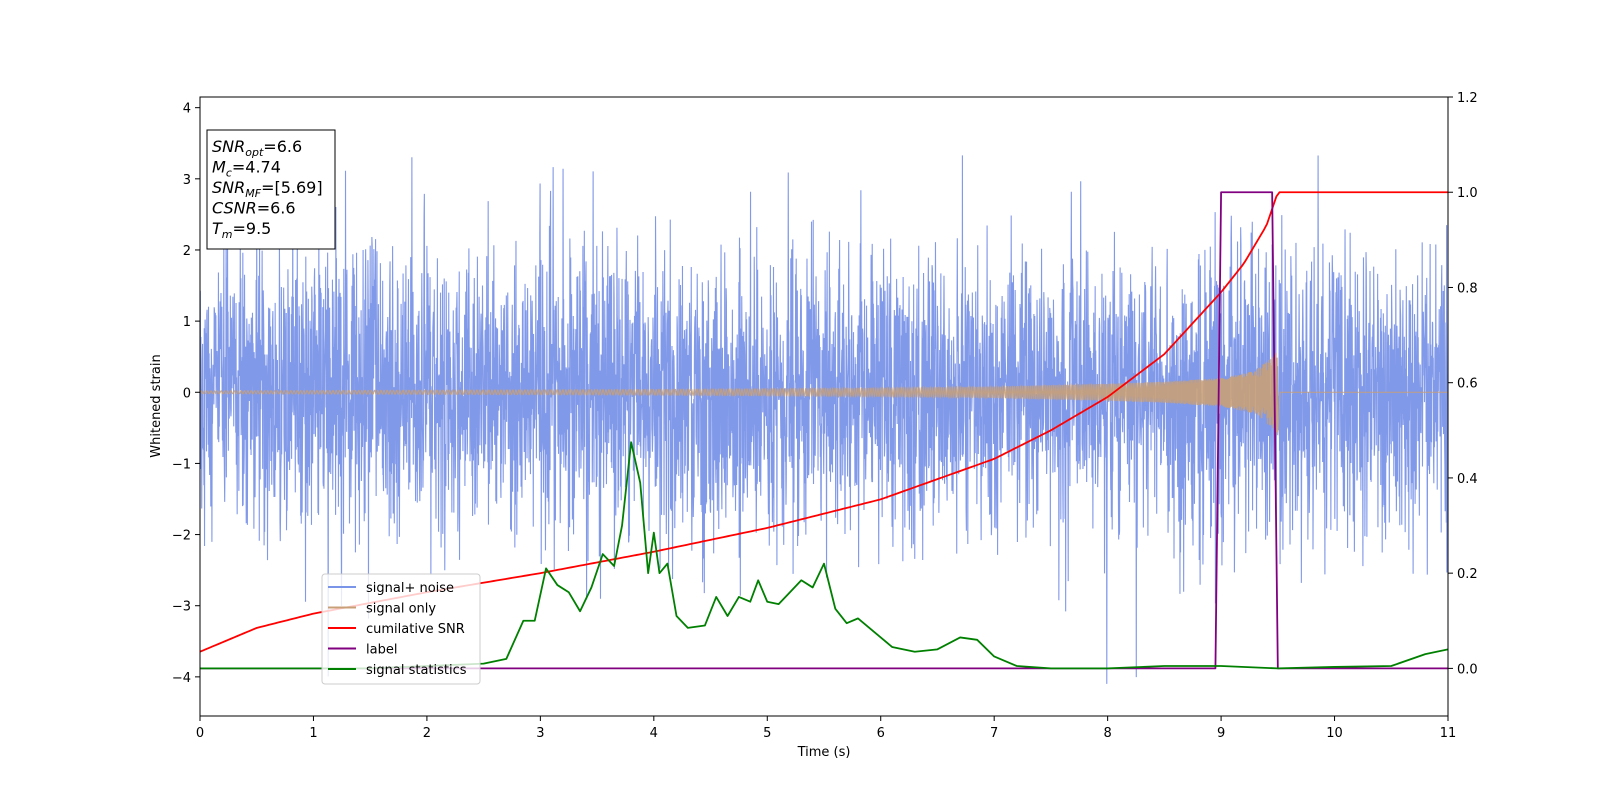  What do you see at coordinates (1467, 479) in the screenshot?
I see `y-right-tick-label: 0.4` at bounding box center [1467, 479].